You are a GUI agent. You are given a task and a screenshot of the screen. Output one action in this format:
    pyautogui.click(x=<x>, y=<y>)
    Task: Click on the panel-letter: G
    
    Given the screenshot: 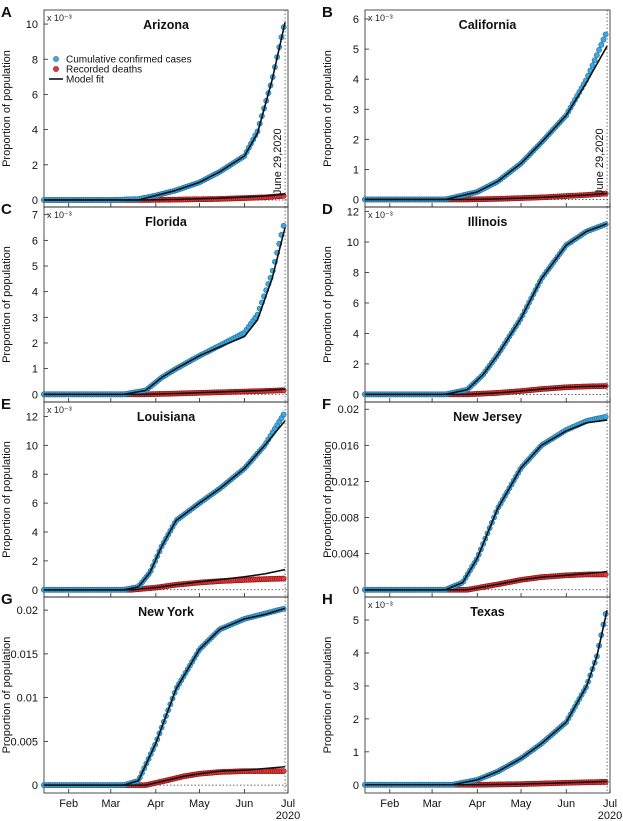 What is the action you would take?
    pyautogui.click(x=7, y=599)
    